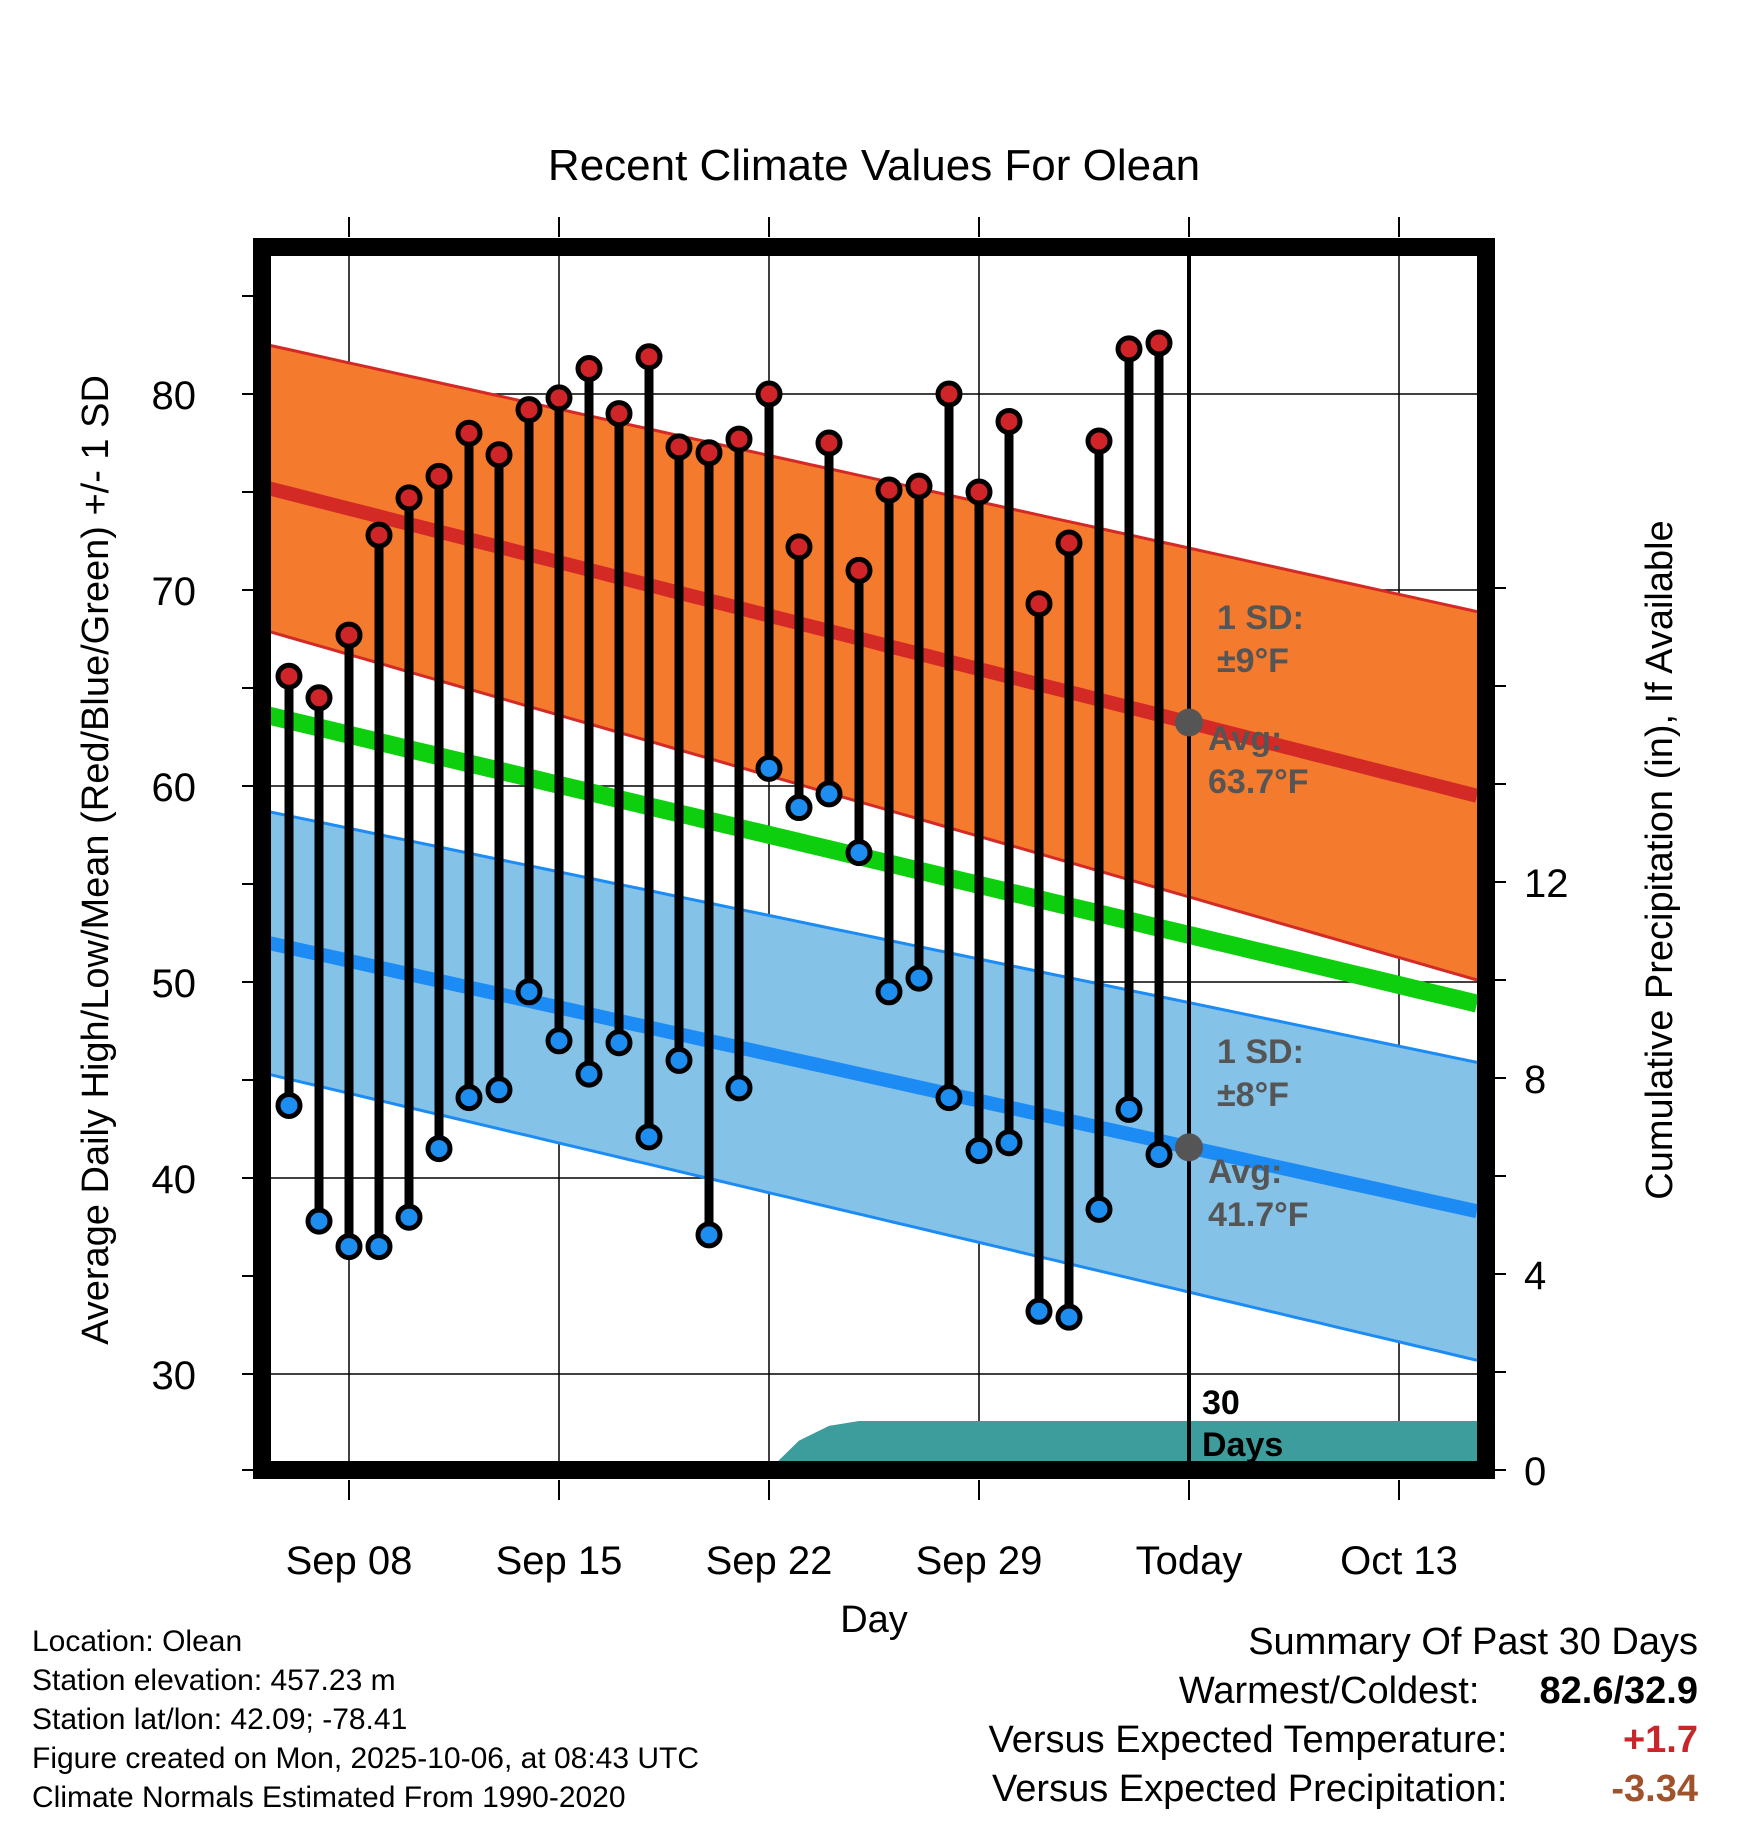 This screenshot has height=1828, width=1748. Describe the element at coordinates (1660, 1740) in the screenshot. I see `temp-value: +1.7` at that location.